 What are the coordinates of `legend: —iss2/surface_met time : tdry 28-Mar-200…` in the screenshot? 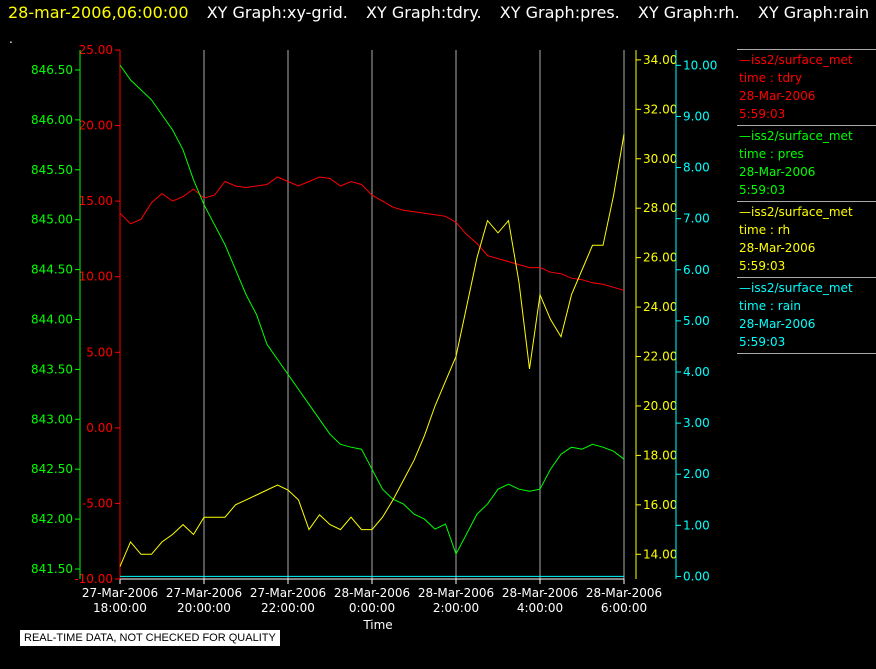 It's located at (806, 201).